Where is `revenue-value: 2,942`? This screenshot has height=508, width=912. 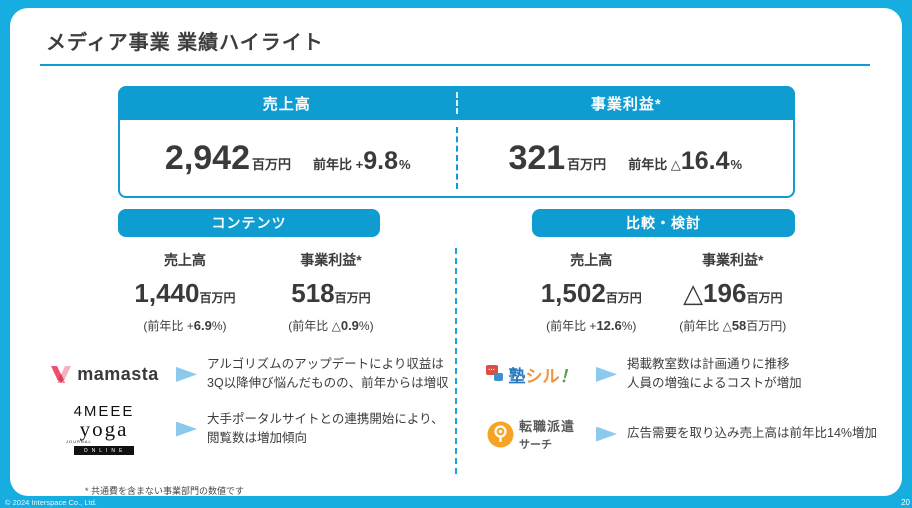
revenue-value: 2,942 is located at coordinates (207, 157).